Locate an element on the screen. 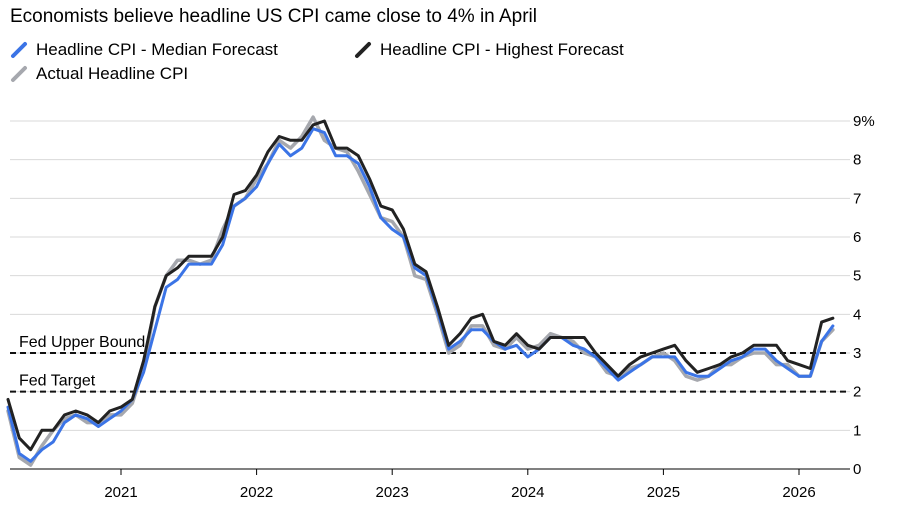  y-tick-label: 3 is located at coordinates (857, 353).